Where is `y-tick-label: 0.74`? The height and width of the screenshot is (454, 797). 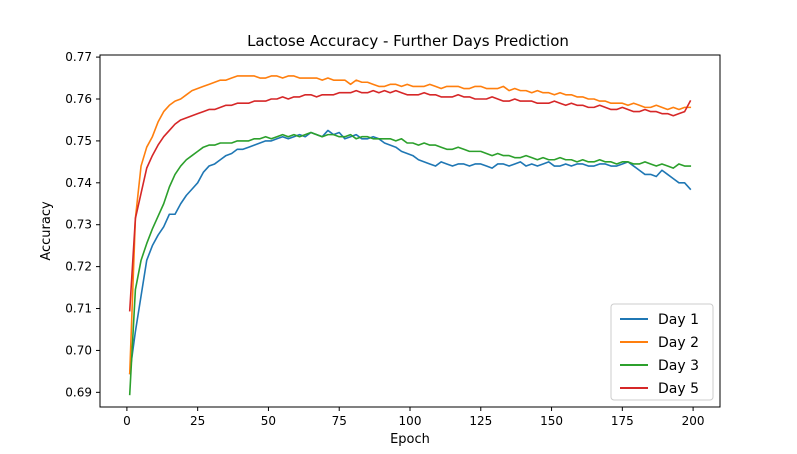
y-tick-label: 0.74 is located at coordinates (78, 183).